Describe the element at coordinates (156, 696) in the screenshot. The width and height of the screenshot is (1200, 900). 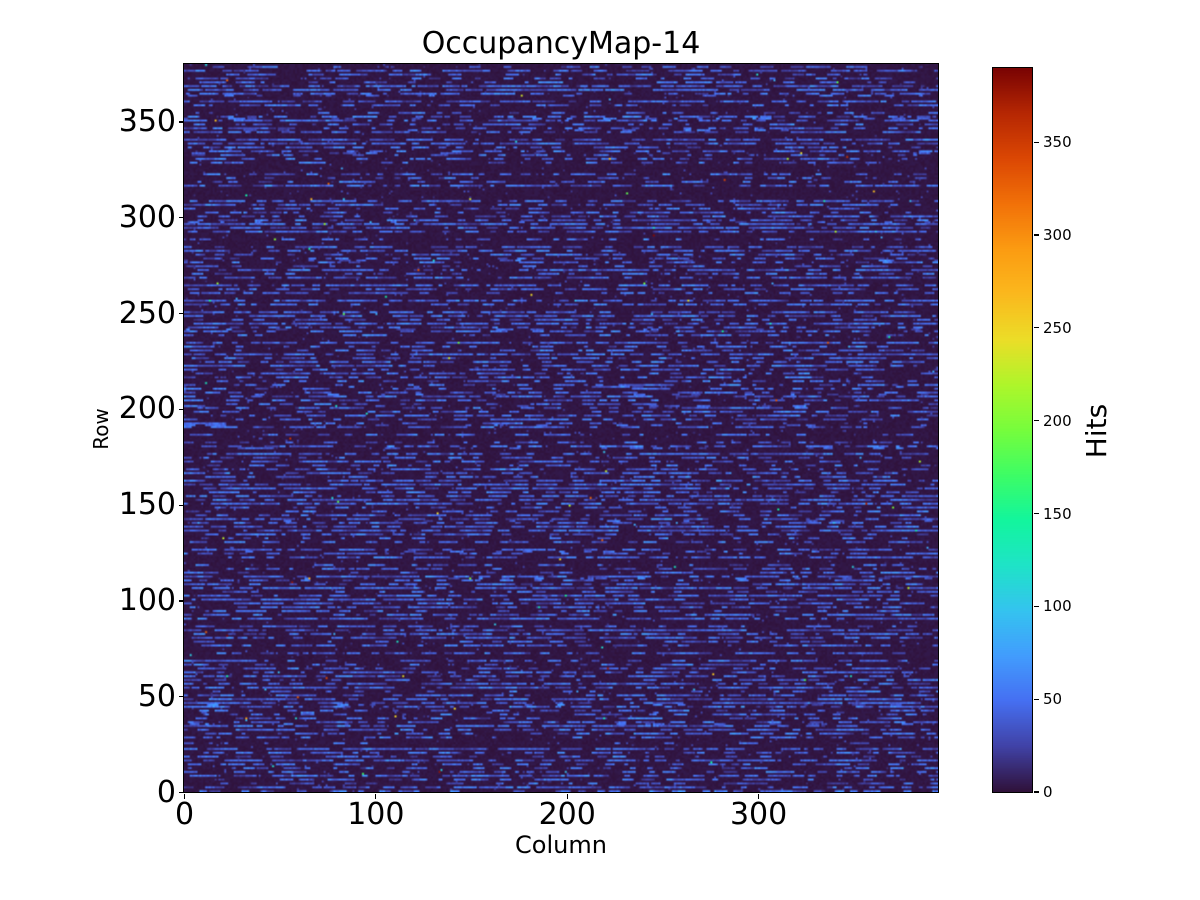
I see `y-tick-label: 50` at that location.